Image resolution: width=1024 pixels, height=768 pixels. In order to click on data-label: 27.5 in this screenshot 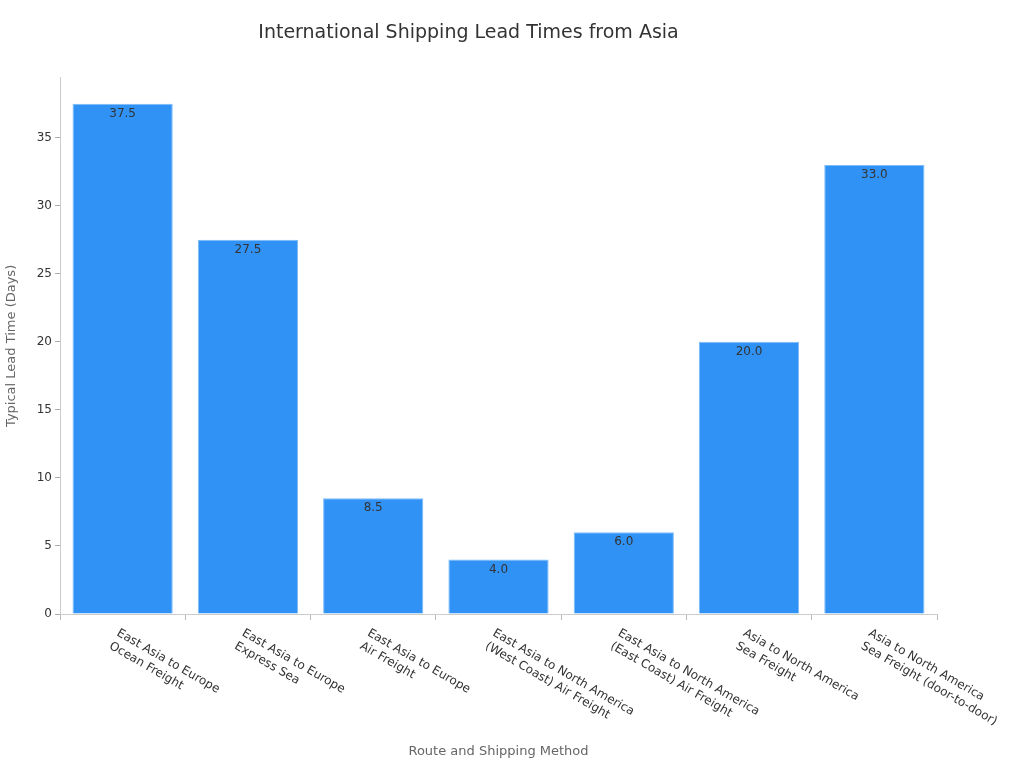, I will do `click(248, 248)`.